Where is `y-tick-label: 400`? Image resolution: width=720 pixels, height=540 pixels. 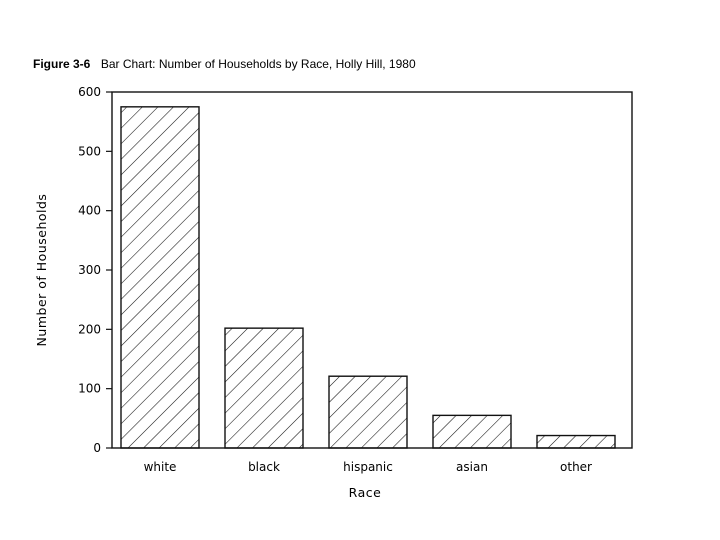
y-tick-label: 400 is located at coordinates (89, 211).